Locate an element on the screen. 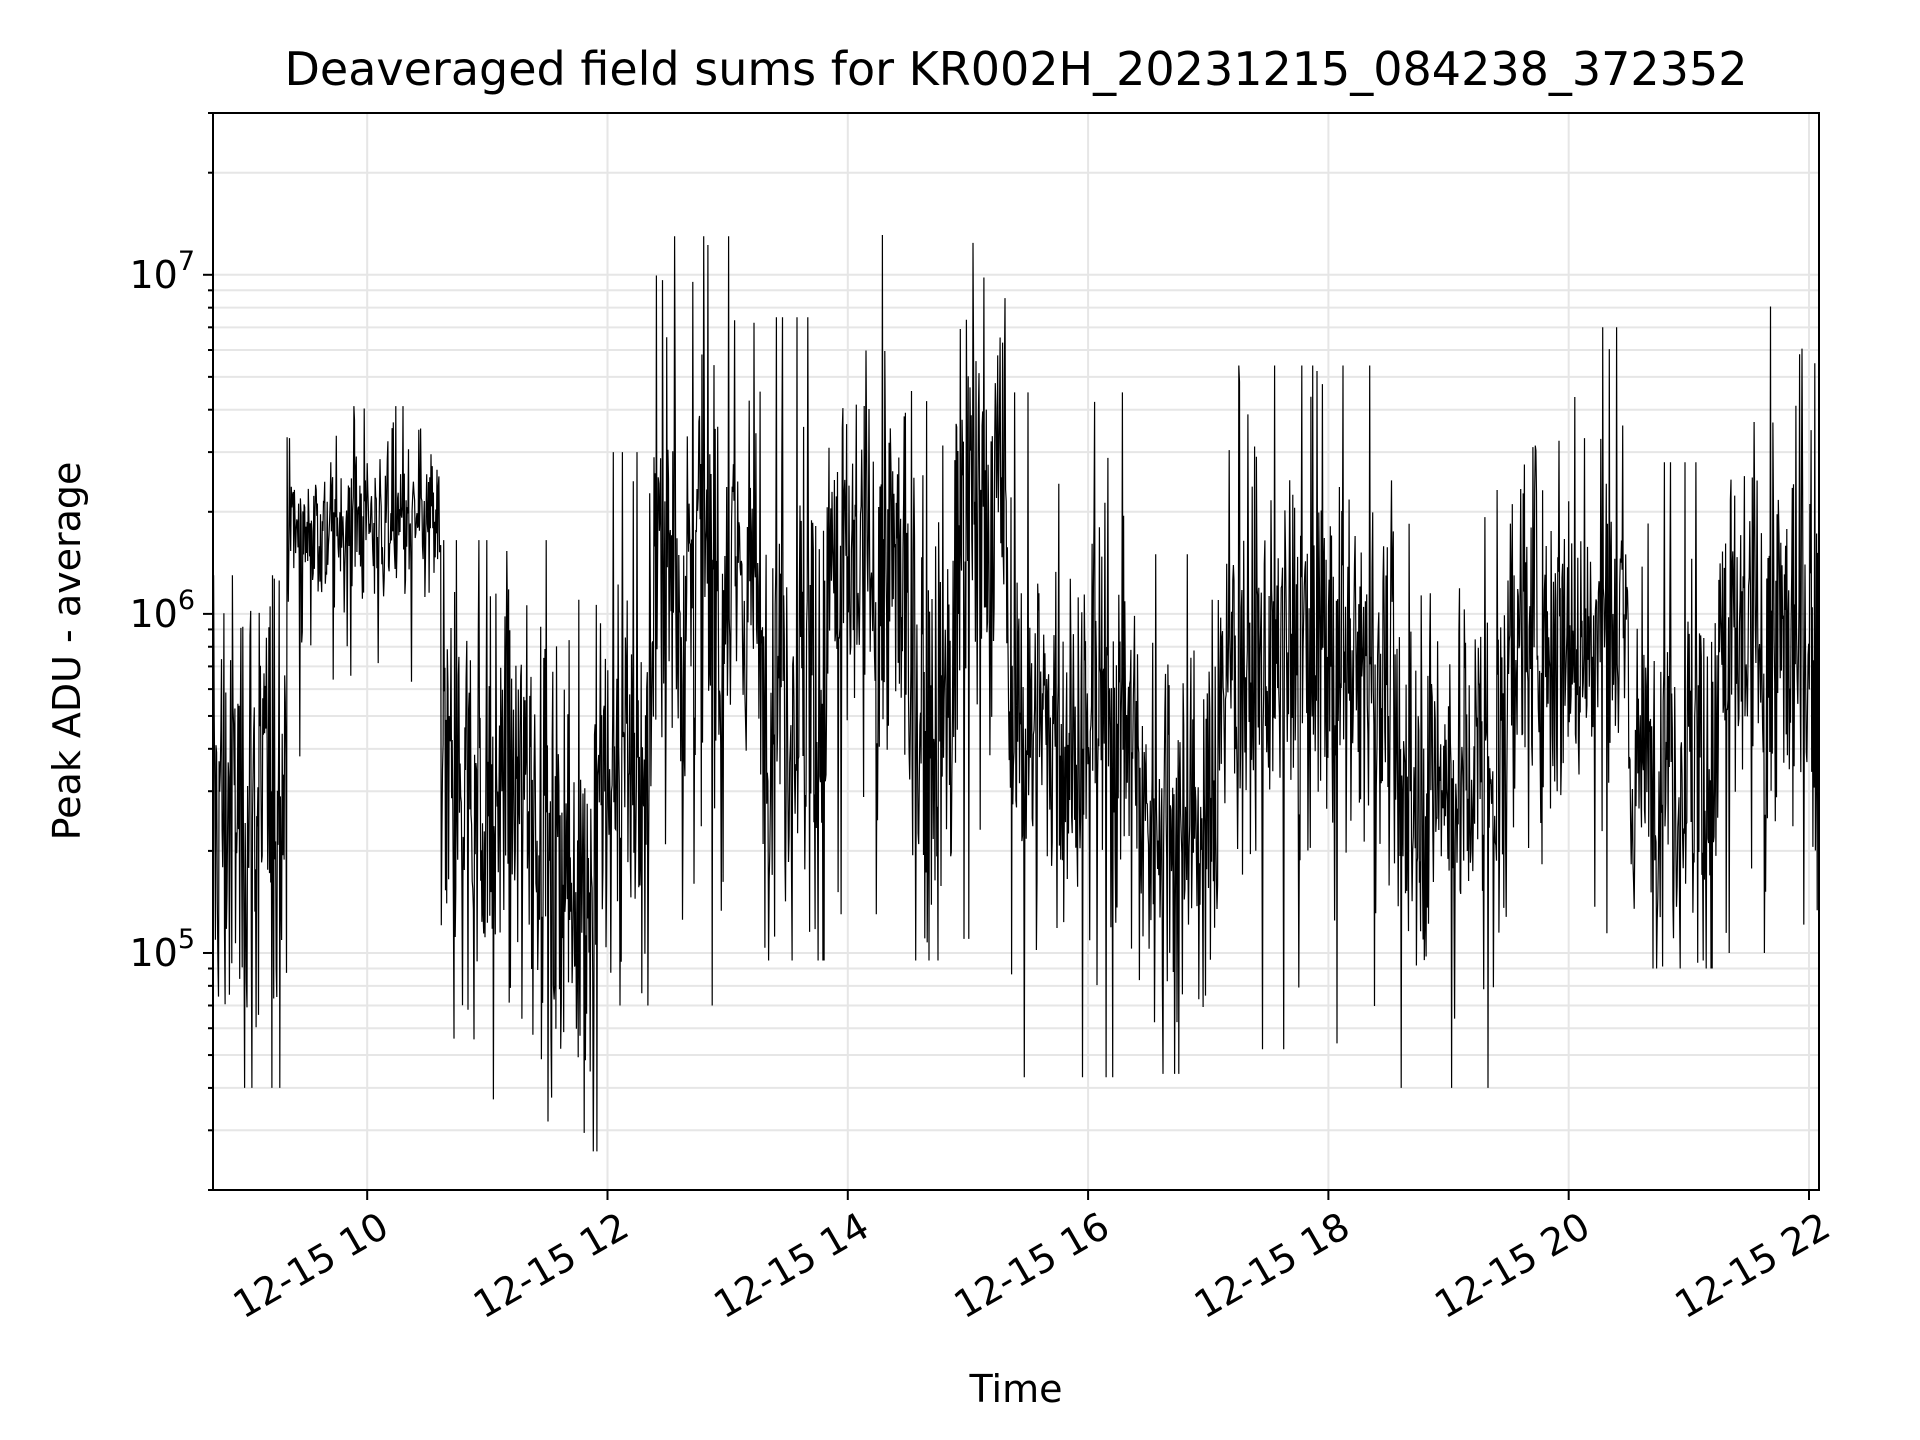 The width and height of the screenshot is (1920, 1440). x-axis-title: Time is located at coordinates (1016, 1389).